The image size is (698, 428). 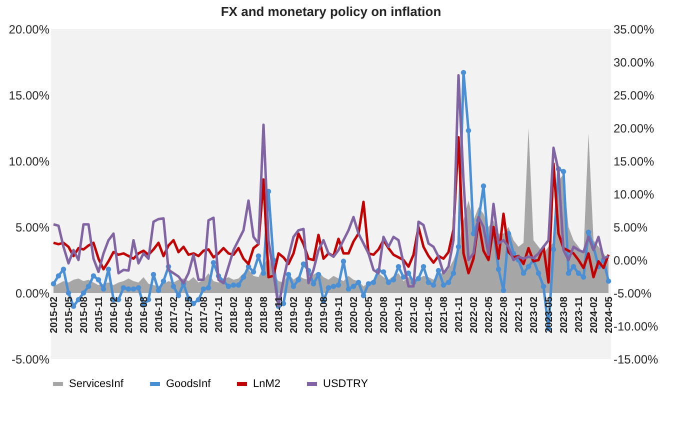 What do you see at coordinates (634, 129) in the screenshot?
I see `y2-tick-label: 20.00%` at bounding box center [634, 129].